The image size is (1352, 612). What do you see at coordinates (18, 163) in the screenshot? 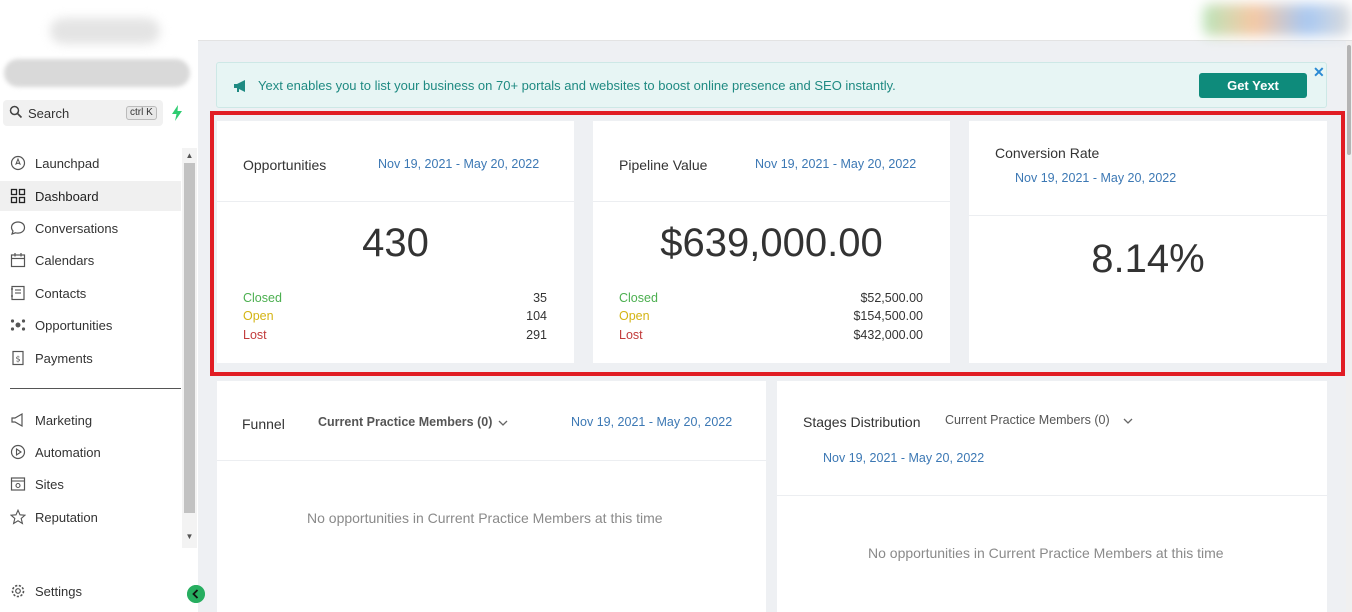
I see `launchpad-icon` at bounding box center [18, 163].